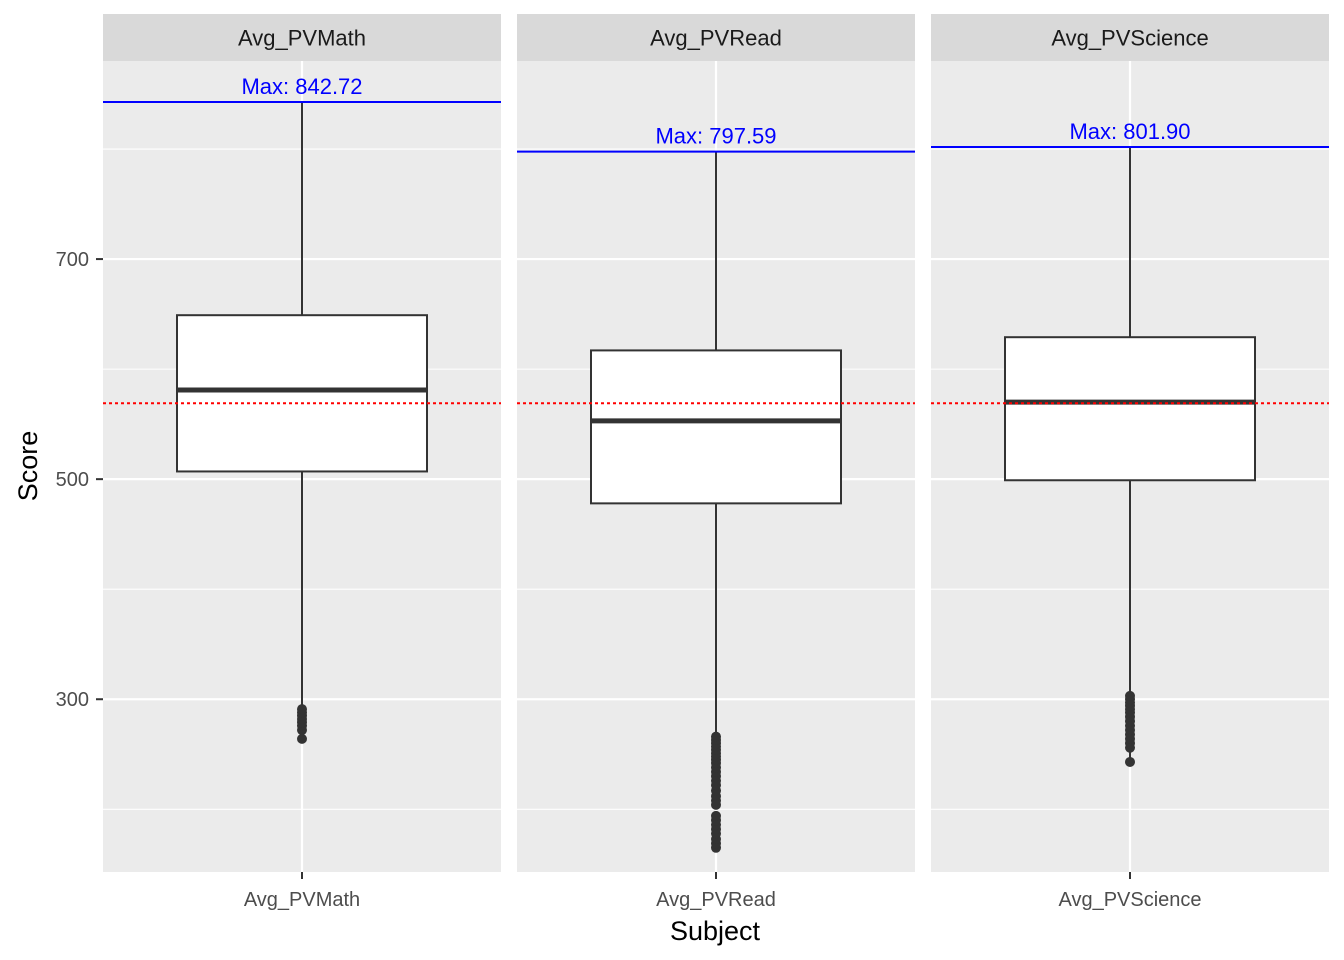 This screenshot has height=960, width=1344. Describe the element at coordinates (301, 86) in the screenshot. I see `max-label: Max: 842.72` at that location.